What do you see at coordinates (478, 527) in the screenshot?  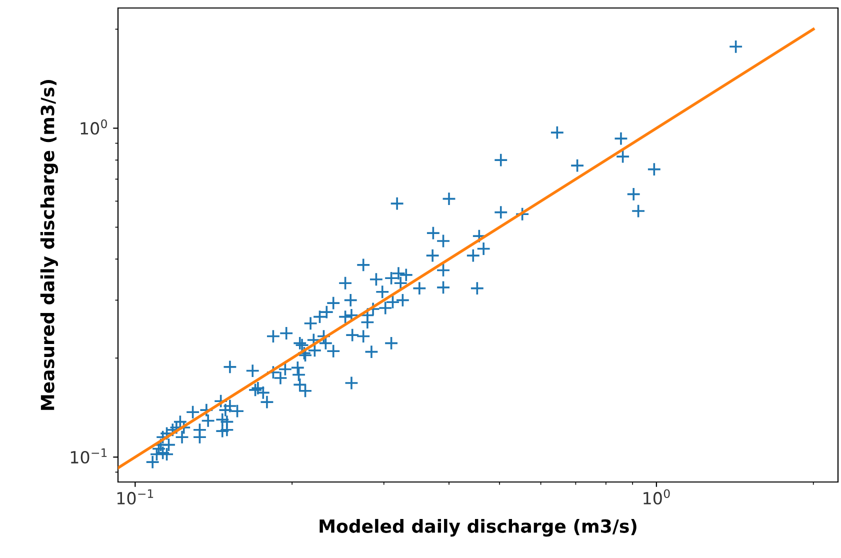 I see `x-axis-title: Modeled daily discharge (m3/s)` at bounding box center [478, 527].